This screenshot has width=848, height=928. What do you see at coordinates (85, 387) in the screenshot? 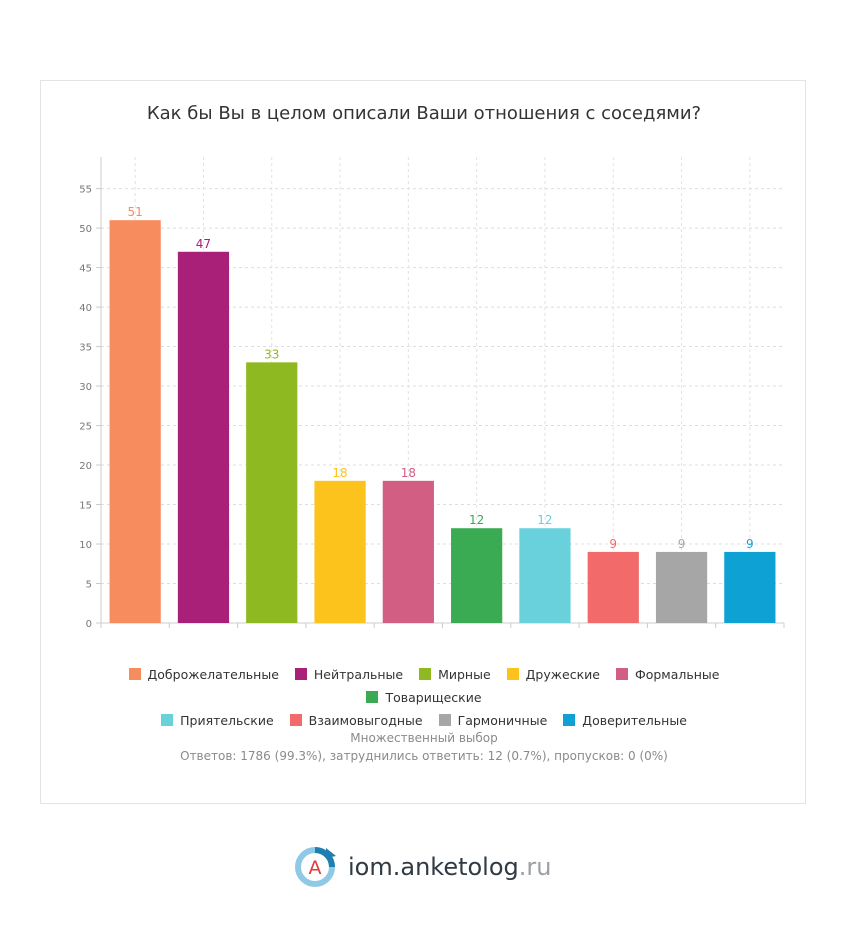
I see `y-tick-label: 30` at bounding box center [85, 387].